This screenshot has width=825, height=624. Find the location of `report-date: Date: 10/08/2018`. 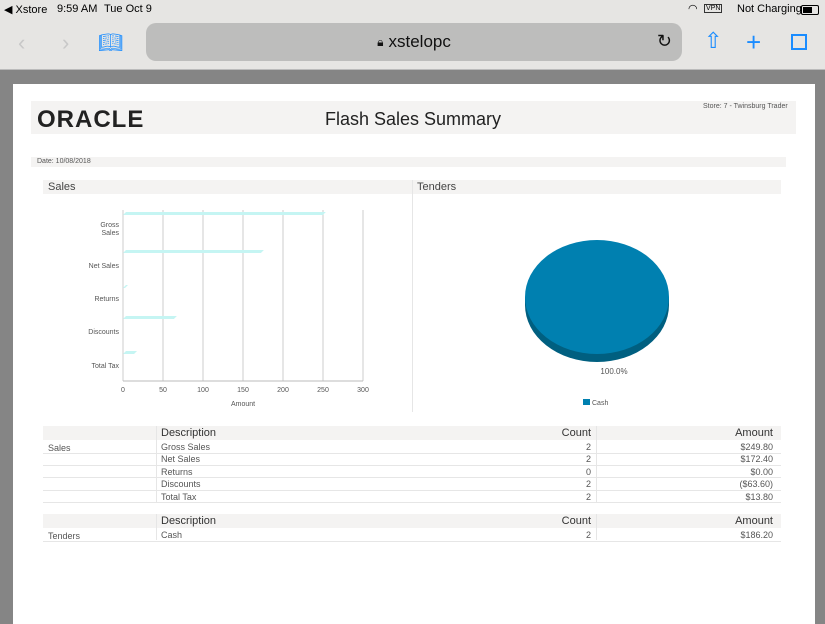

report-date: Date: 10/08/2018 is located at coordinates (64, 161).